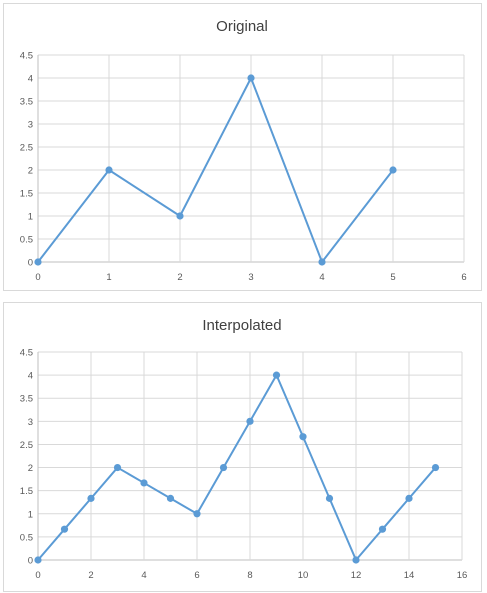 Image resolution: width=487 pixels, height=593 pixels. What do you see at coordinates (409, 575) in the screenshot?
I see `x-tick-label: 14` at bounding box center [409, 575].